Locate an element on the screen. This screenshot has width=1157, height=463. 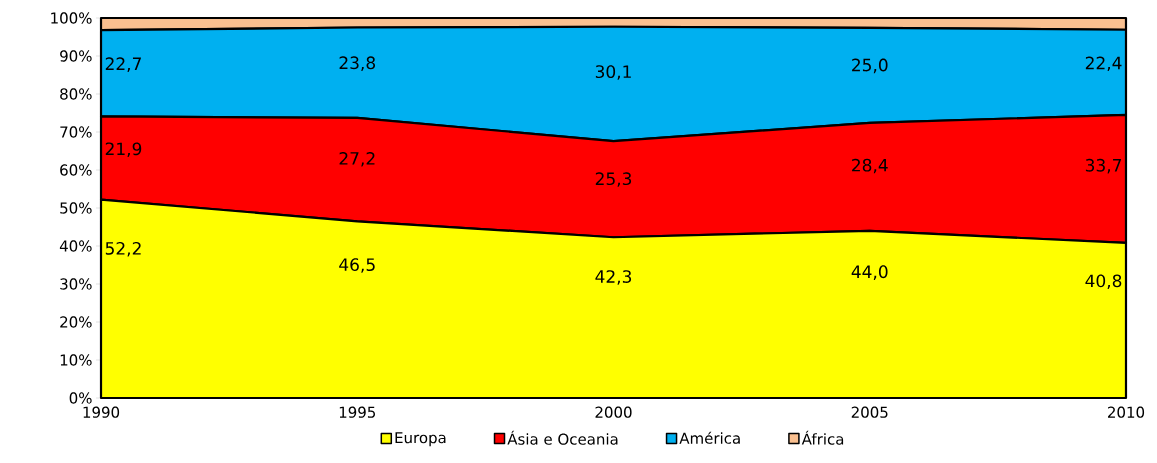
x-tick-label: 2005 is located at coordinates (869, 412).